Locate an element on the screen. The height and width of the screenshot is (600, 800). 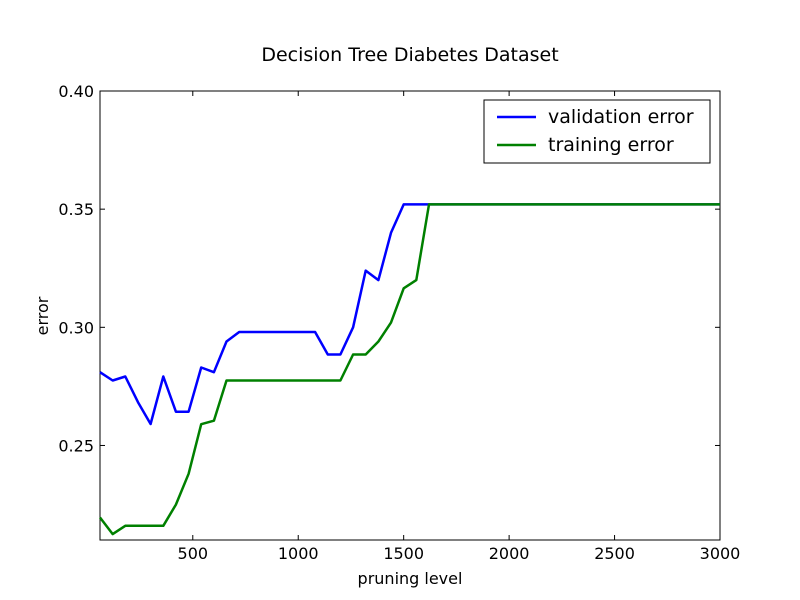
x-tick-label: 1500 is located at coordinates (403, 553).